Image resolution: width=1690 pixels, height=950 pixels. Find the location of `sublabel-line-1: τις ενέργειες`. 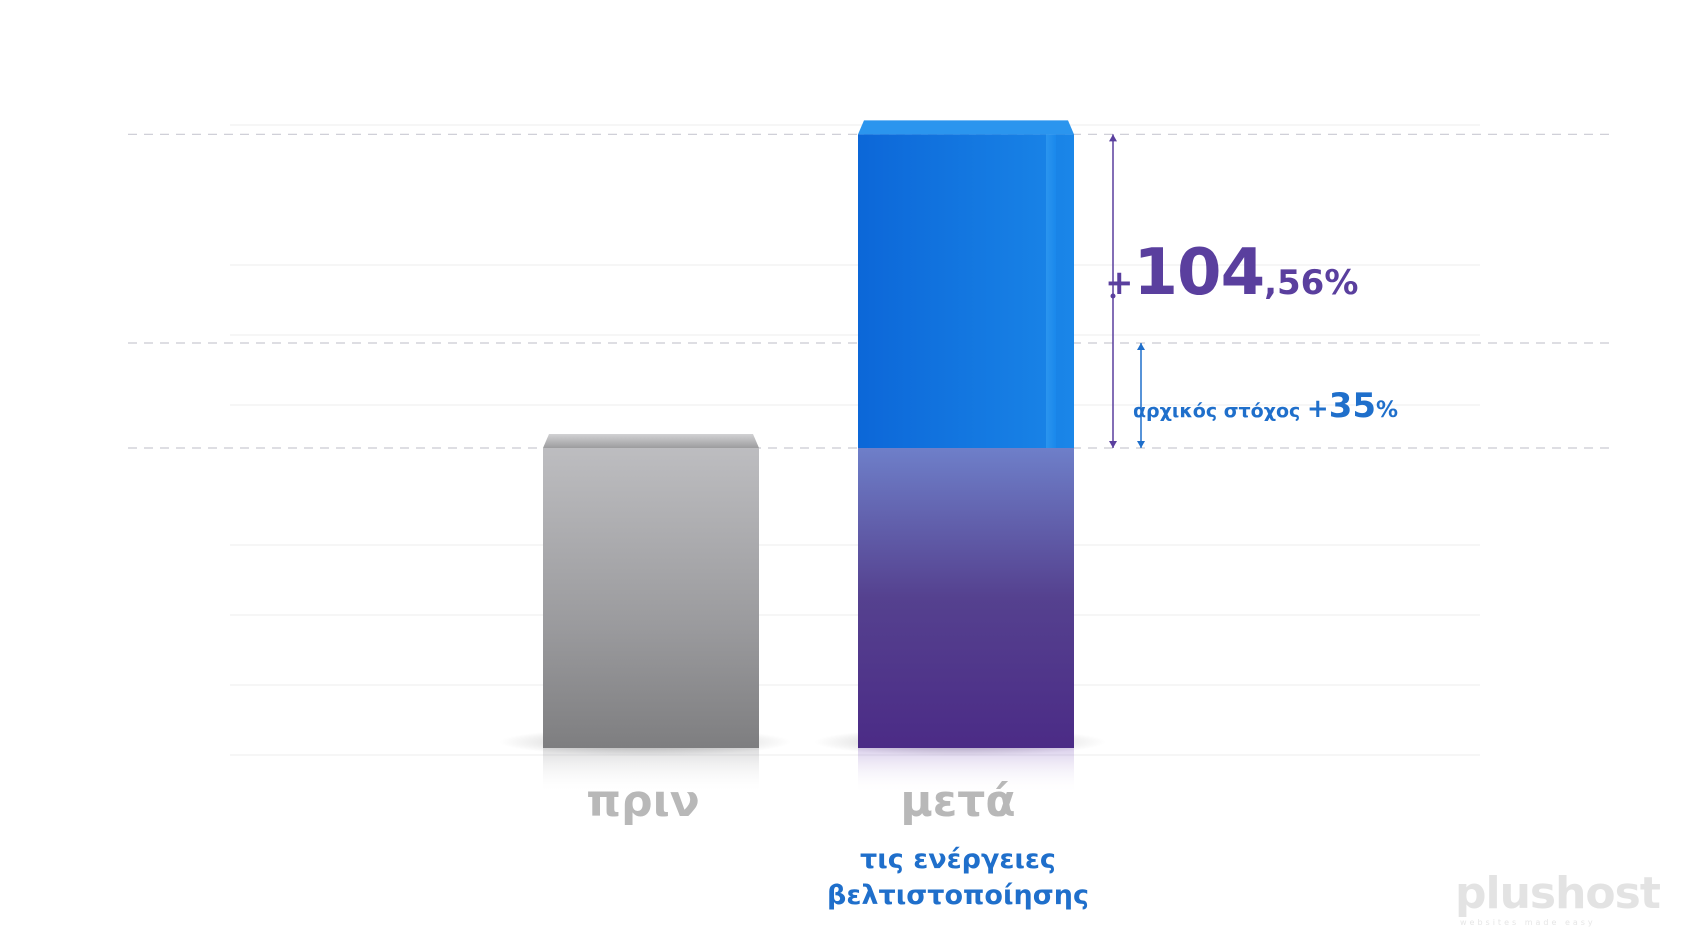

sublabel-line-1: τις ενέργειες is located at coordinates (958, 859).